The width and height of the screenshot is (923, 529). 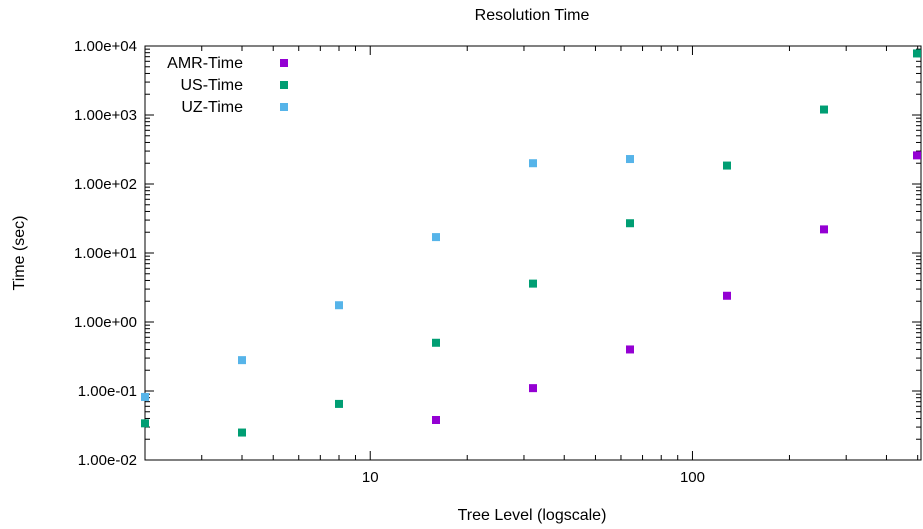 I want to click on y-axis-title: Time (sec), so click(x=19, y=253).